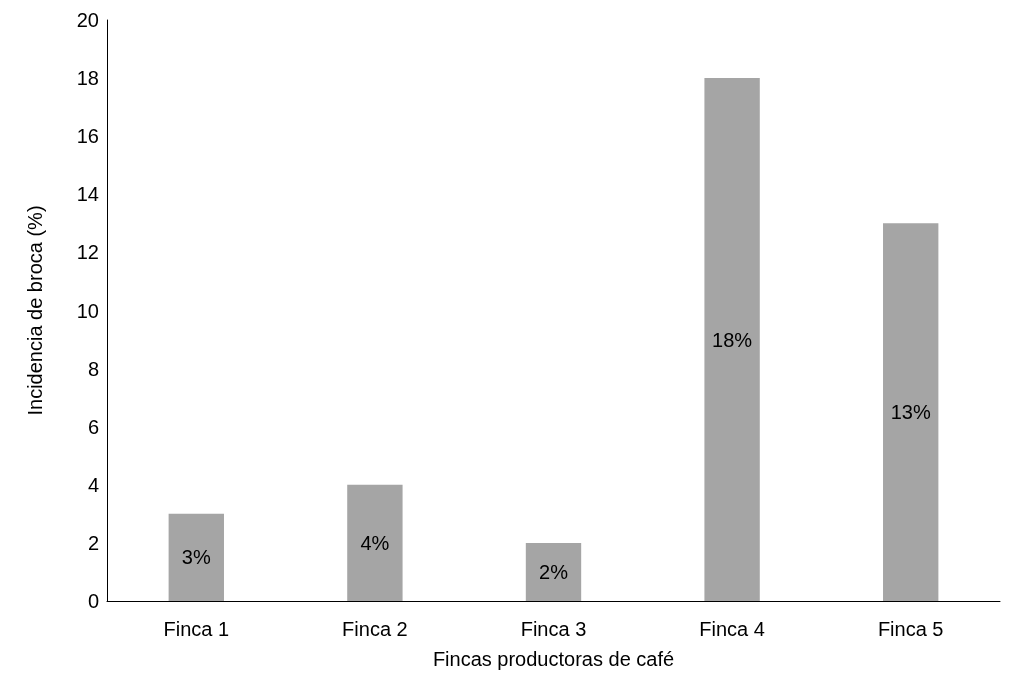 Image resolution: width=1010 pixels, height=697 pixels. I want to click on x-tick-label: Finca 4, so click(732, 629).